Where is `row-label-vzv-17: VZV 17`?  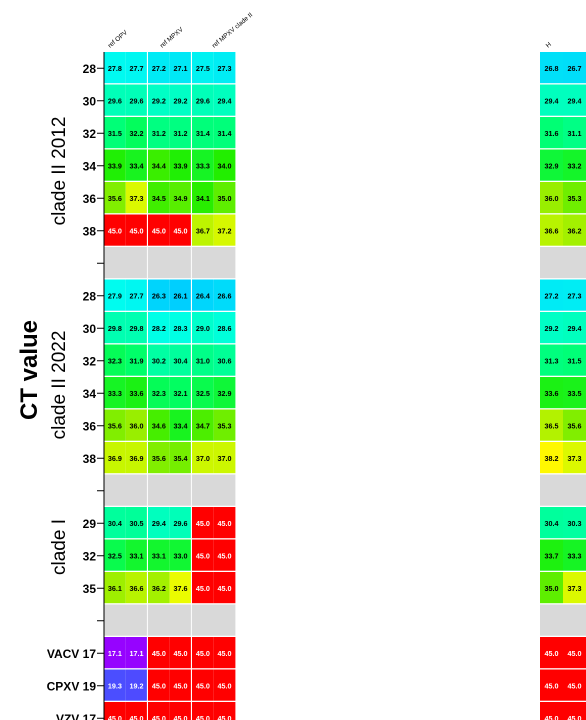 row-label-vzv-17: VZV 17 is located at coordinates (76, 716).